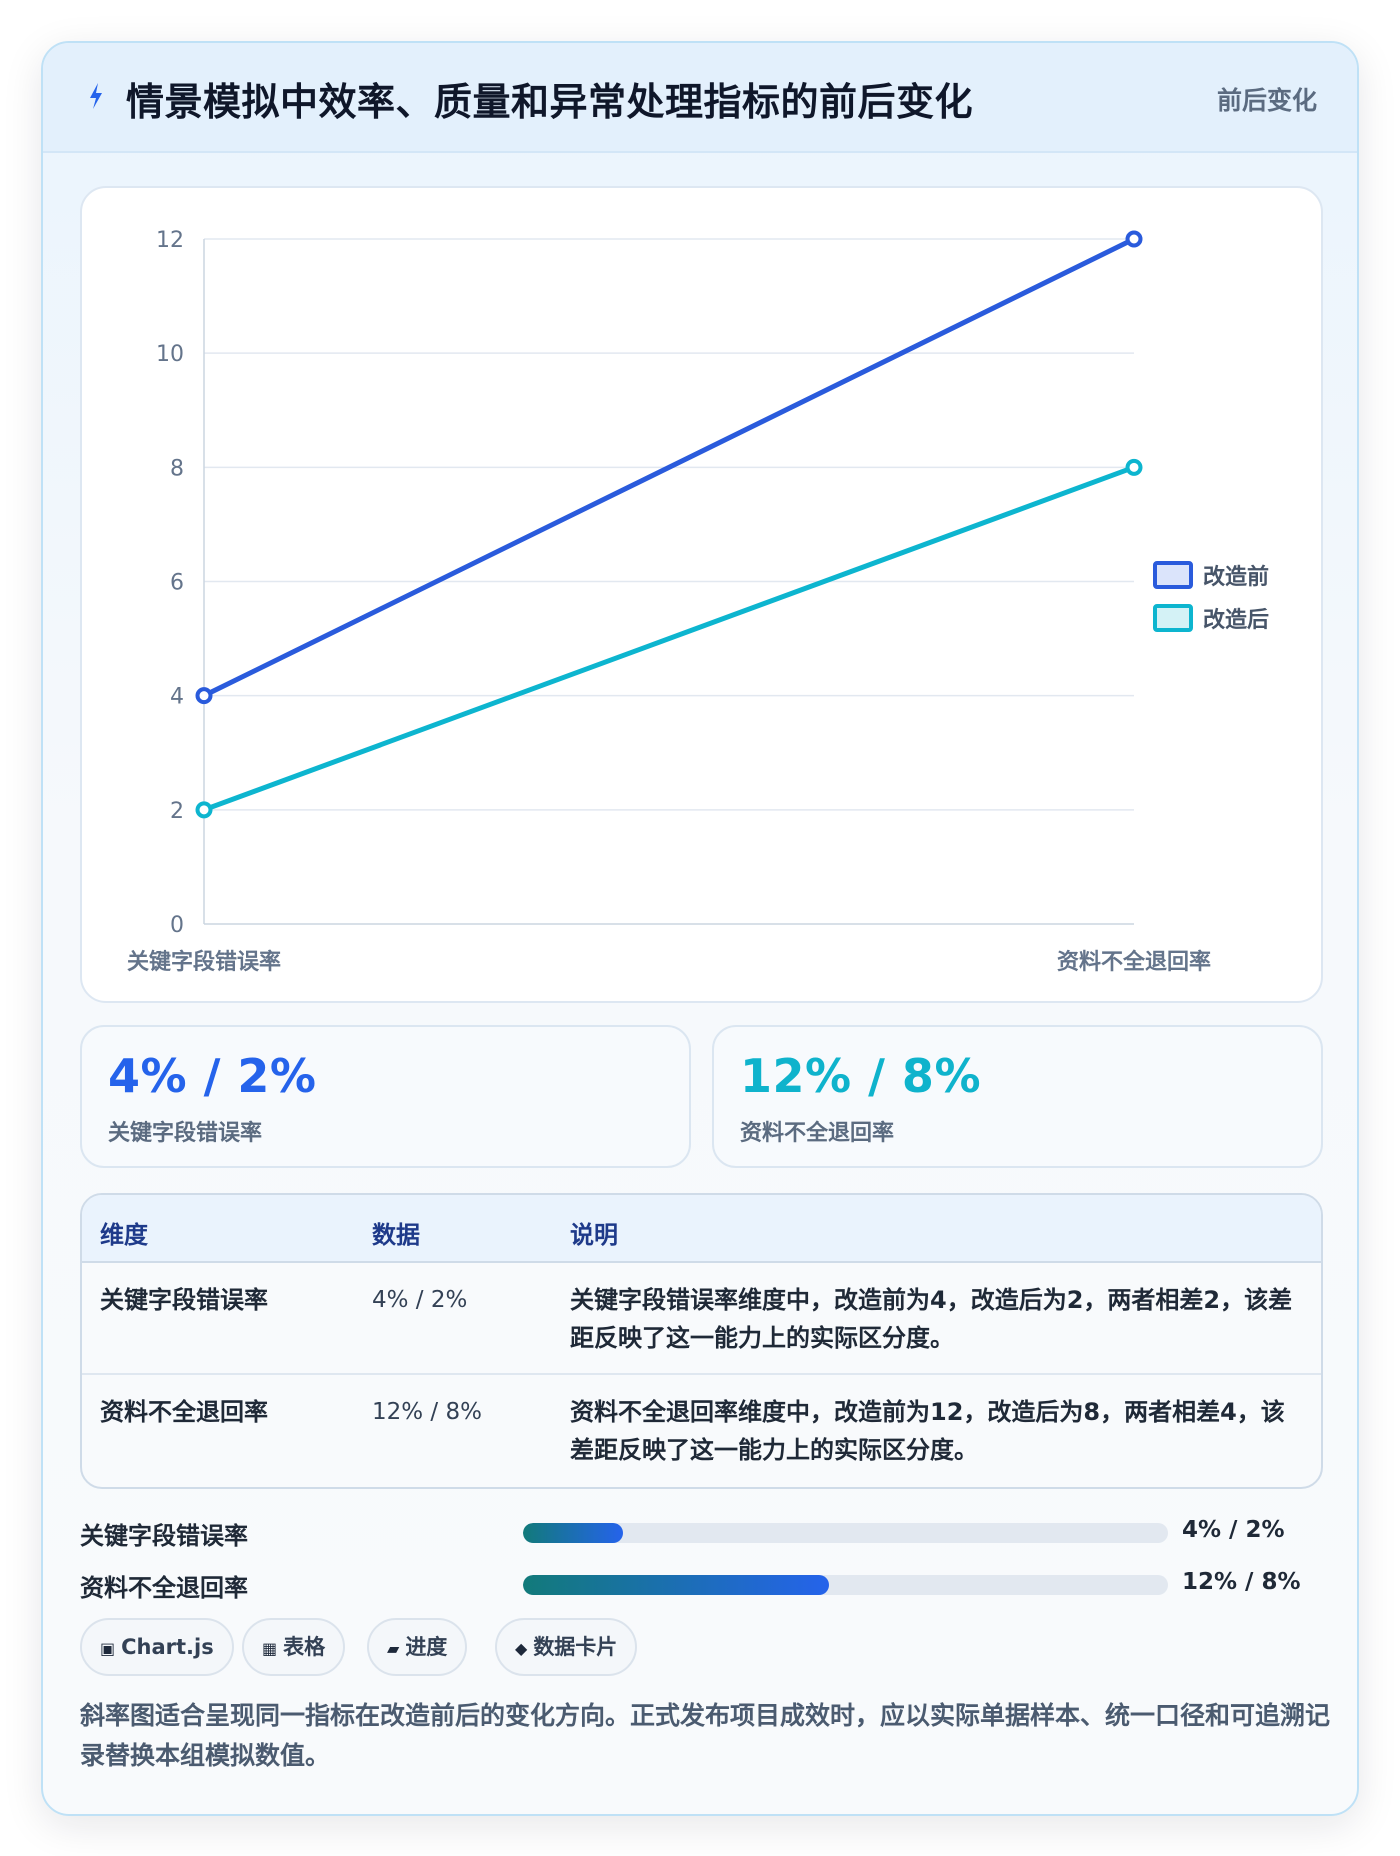 Image resolution: width=1400 pixels, height=1856 pixels. Describe the element at coordinates (164, 1536) in the screenshot. I see `progress-label: 关键字段错误率` at that location.